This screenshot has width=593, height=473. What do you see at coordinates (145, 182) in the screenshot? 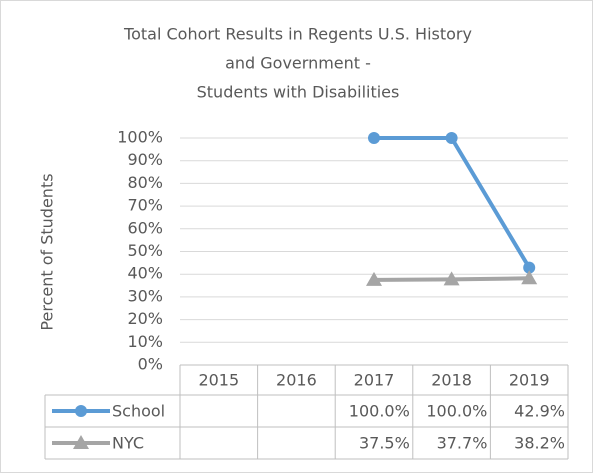
I see `y-tick-label: 80%` at bounding box center [145, 182].